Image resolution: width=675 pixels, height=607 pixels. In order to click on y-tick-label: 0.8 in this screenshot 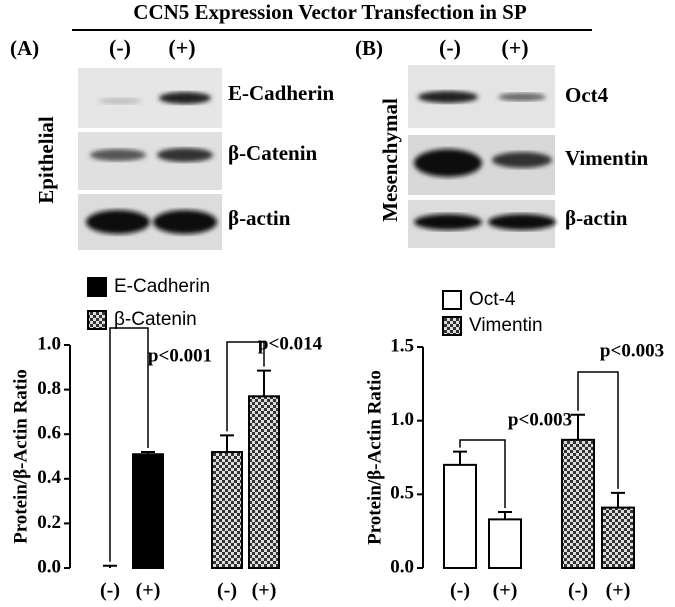, I will do `click(49, 388)`.